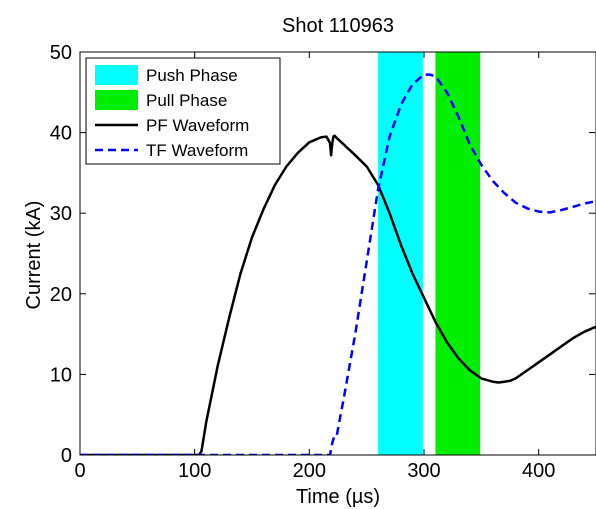 This screenshot has width=596, height=509. Describe the element at coordinates (338, 26) in the screenshot. I see `chart-title: Shot 110963` at that location.